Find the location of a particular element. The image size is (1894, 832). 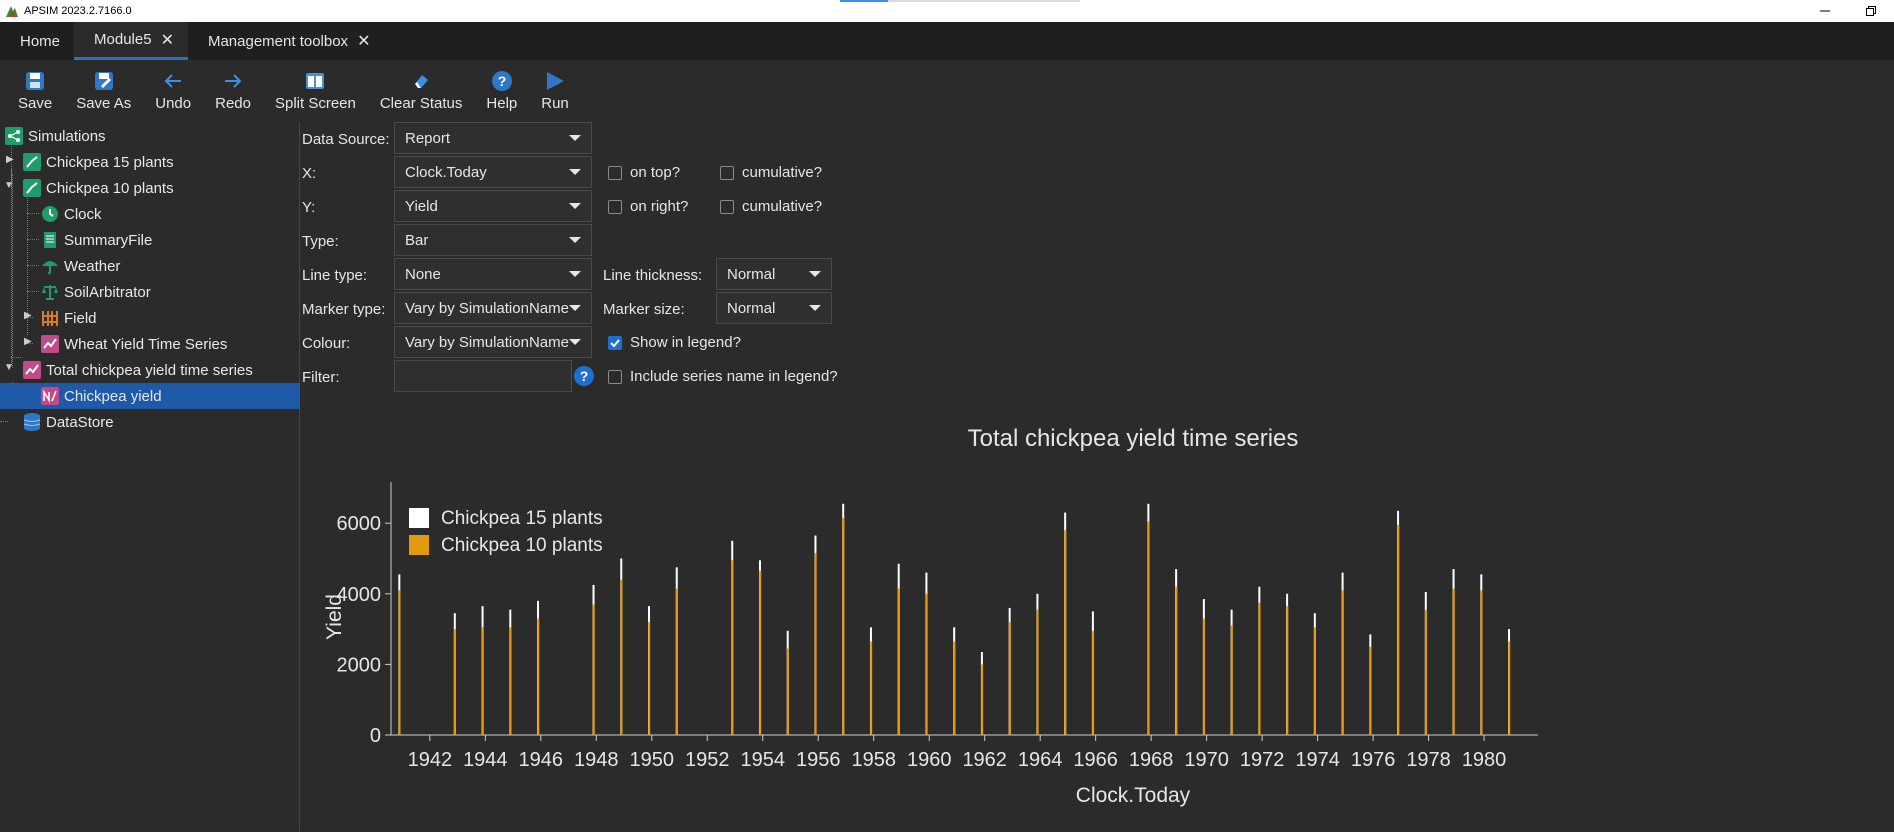

tree-node-soil-arbitrator: SoilArbitrator is located at coordinates (95, 292).